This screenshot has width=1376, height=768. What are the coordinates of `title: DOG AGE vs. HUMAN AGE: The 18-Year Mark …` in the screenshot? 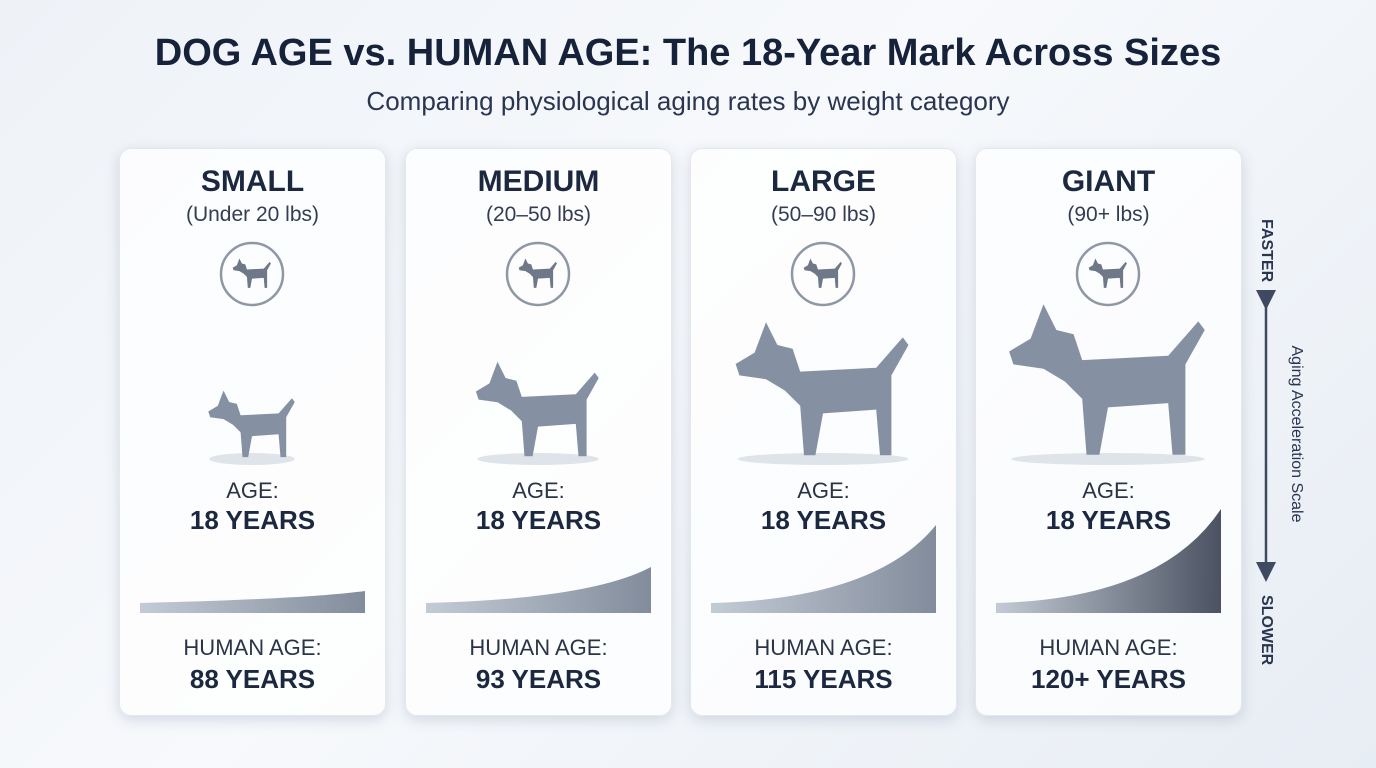 It's located at (688, 53).